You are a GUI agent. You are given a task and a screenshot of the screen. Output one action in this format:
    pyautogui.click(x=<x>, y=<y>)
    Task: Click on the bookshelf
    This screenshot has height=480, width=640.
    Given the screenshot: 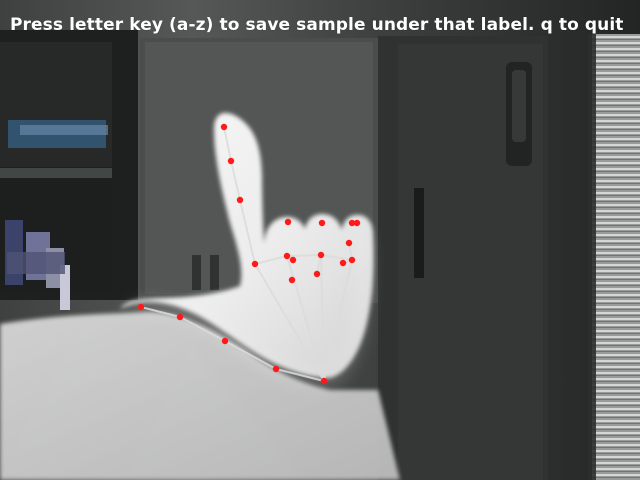 What is the action you would take?
    pyautogui.click(x=69, y=170)
    